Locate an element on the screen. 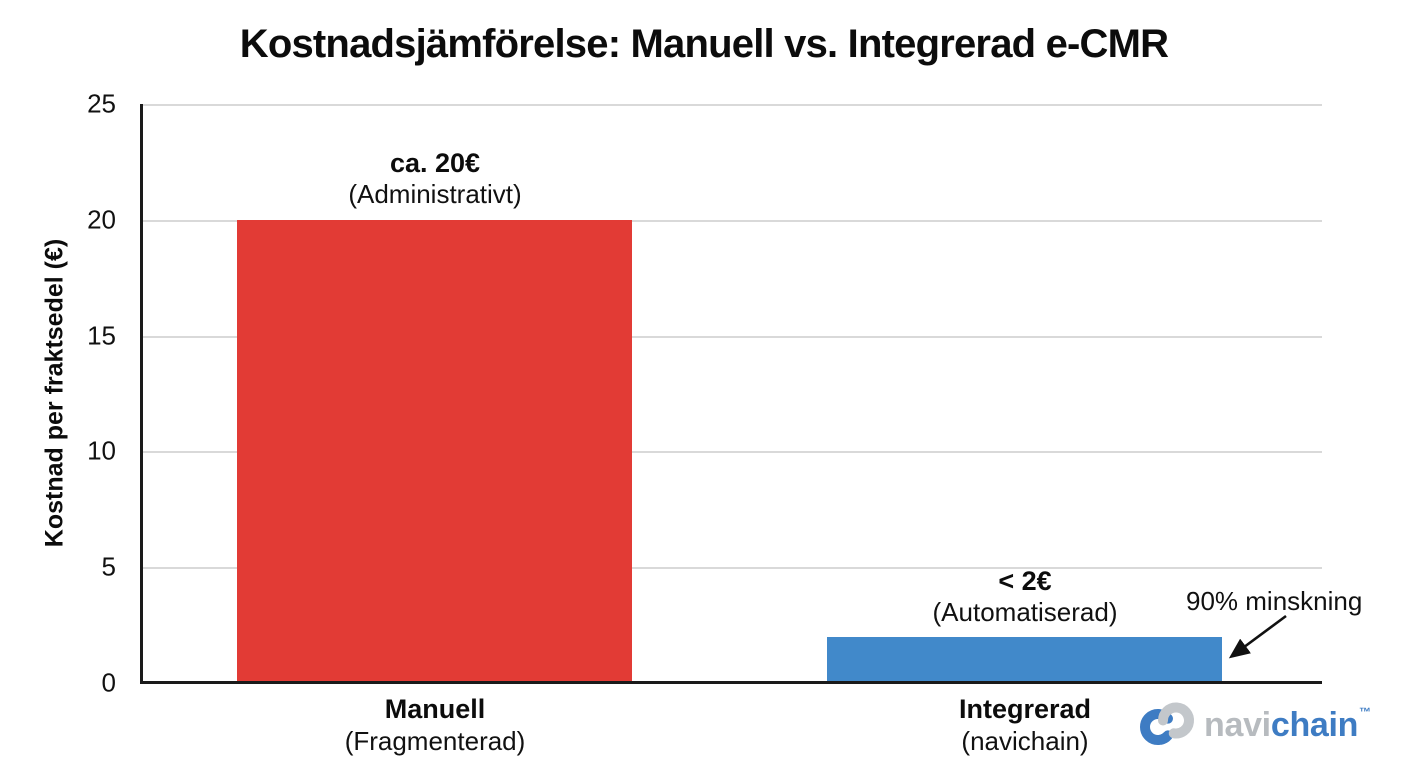 The height and width of the screenshot is (768, 1408). navichain-chainlink-icon is located at coordinates (1167, 723).